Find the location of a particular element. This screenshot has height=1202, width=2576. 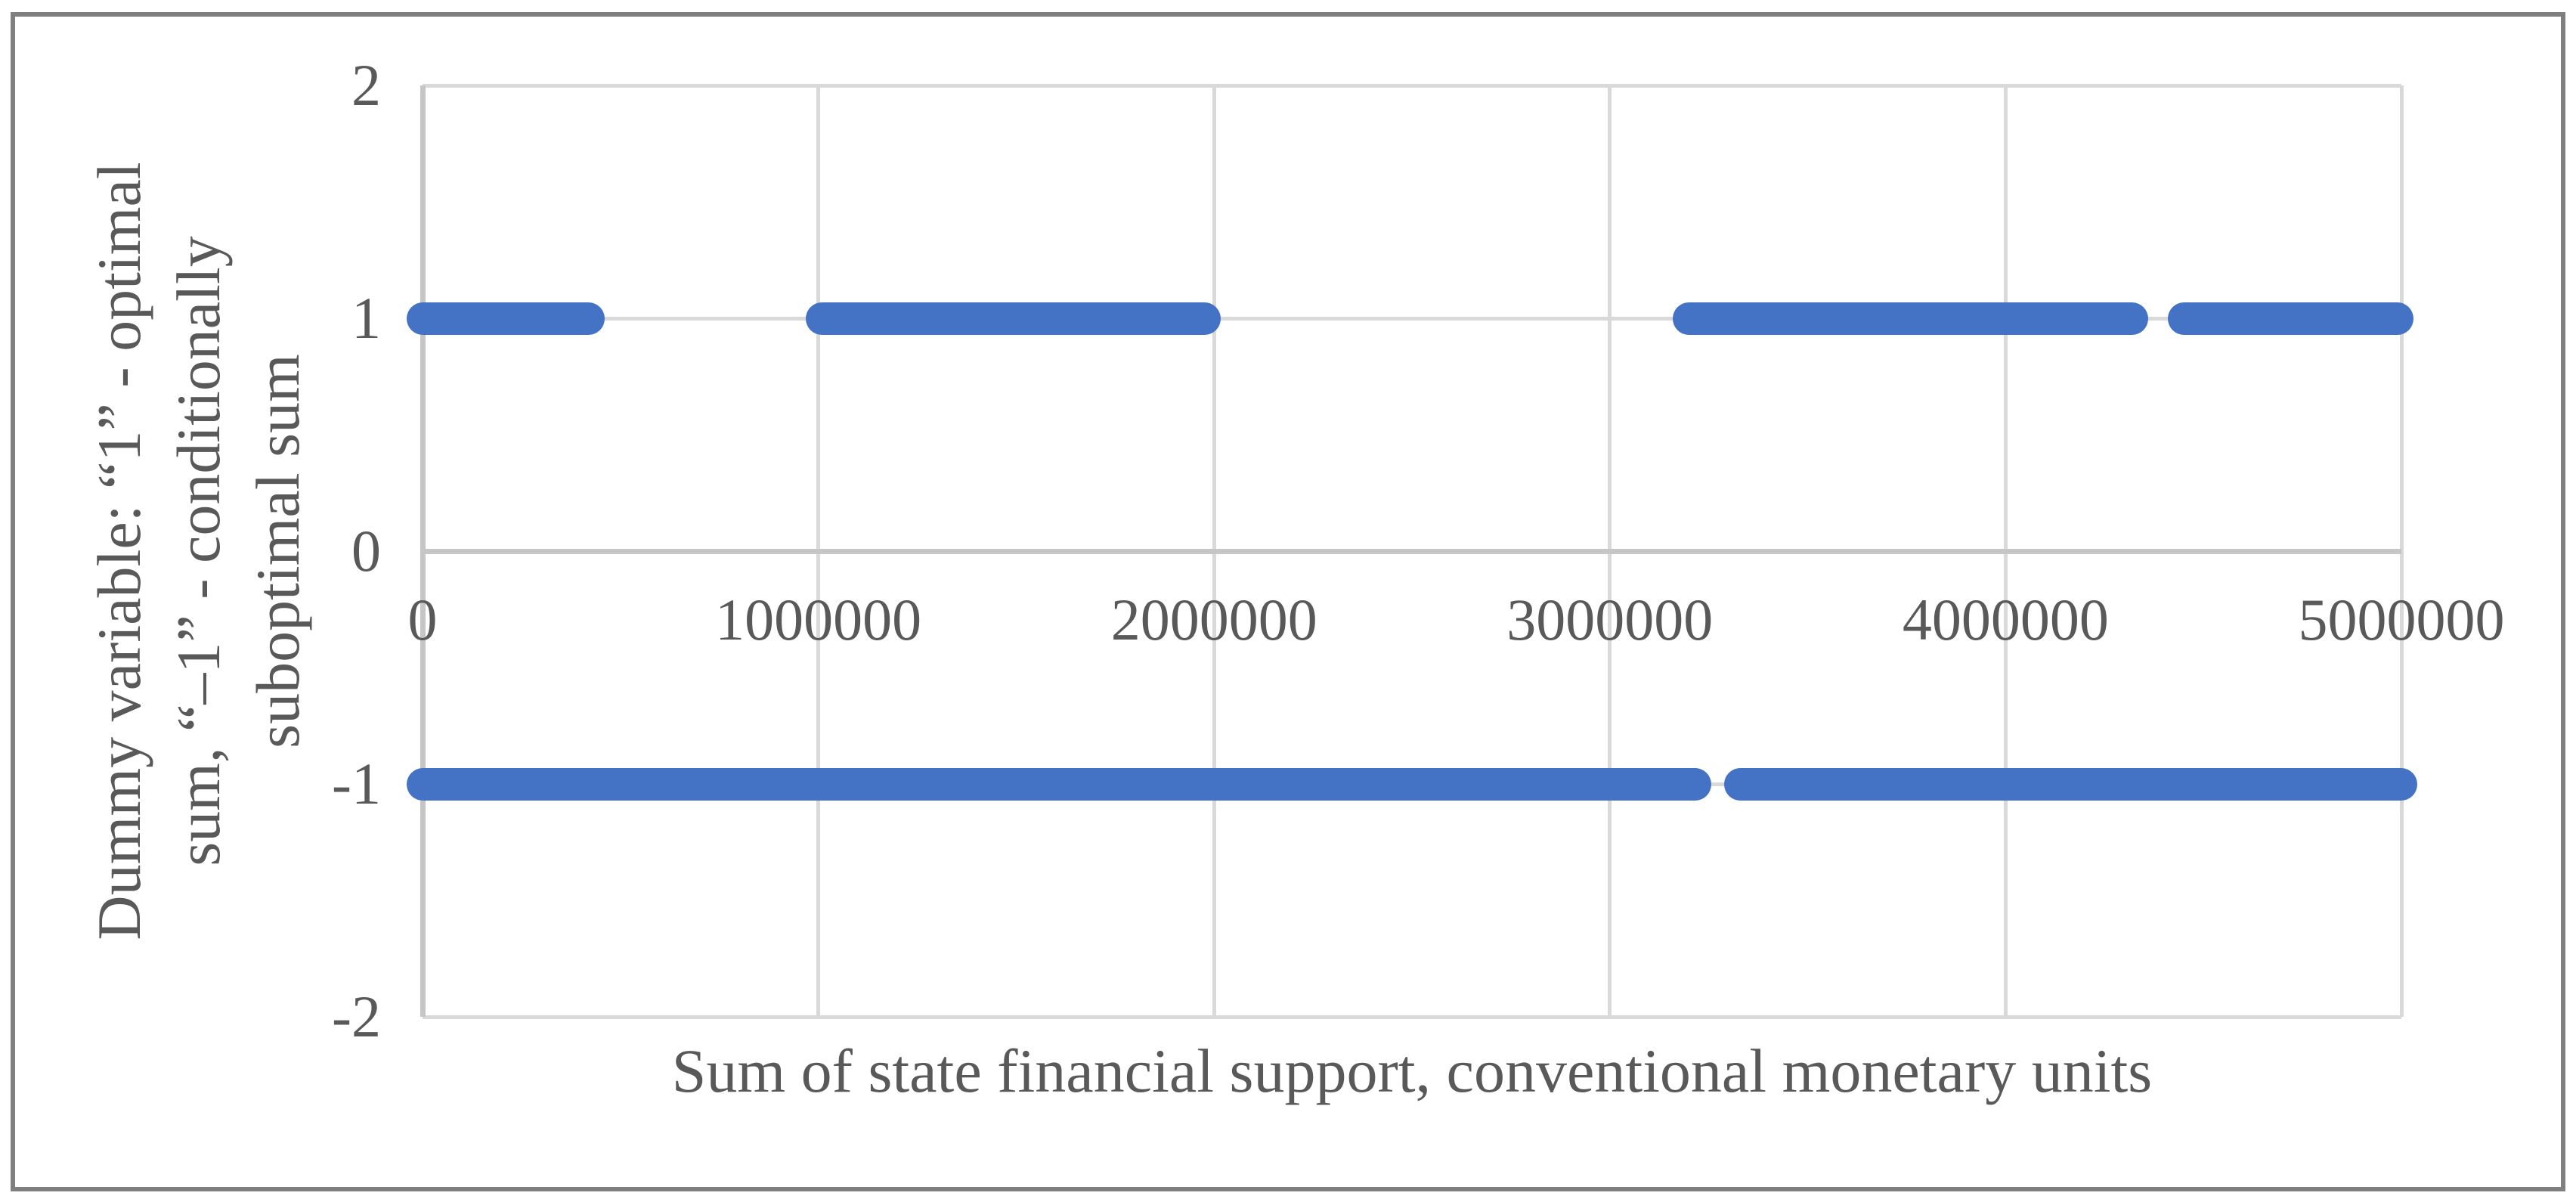

x-axis-line is located at coordinates (1412, 551).